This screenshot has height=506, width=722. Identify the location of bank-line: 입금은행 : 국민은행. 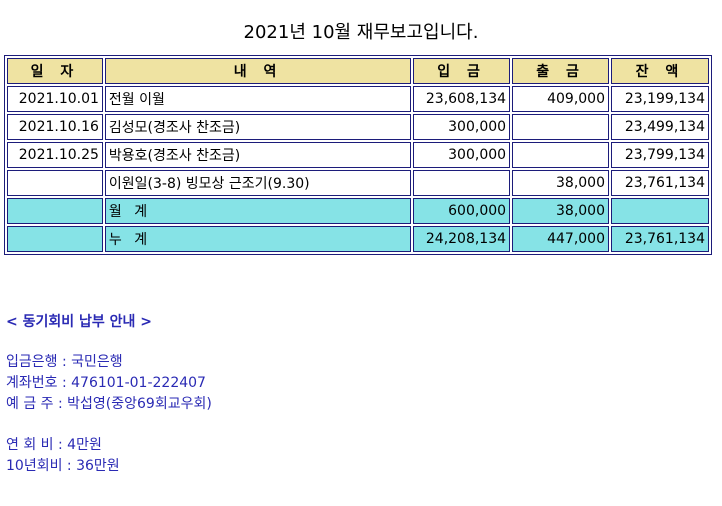
(64, 362).